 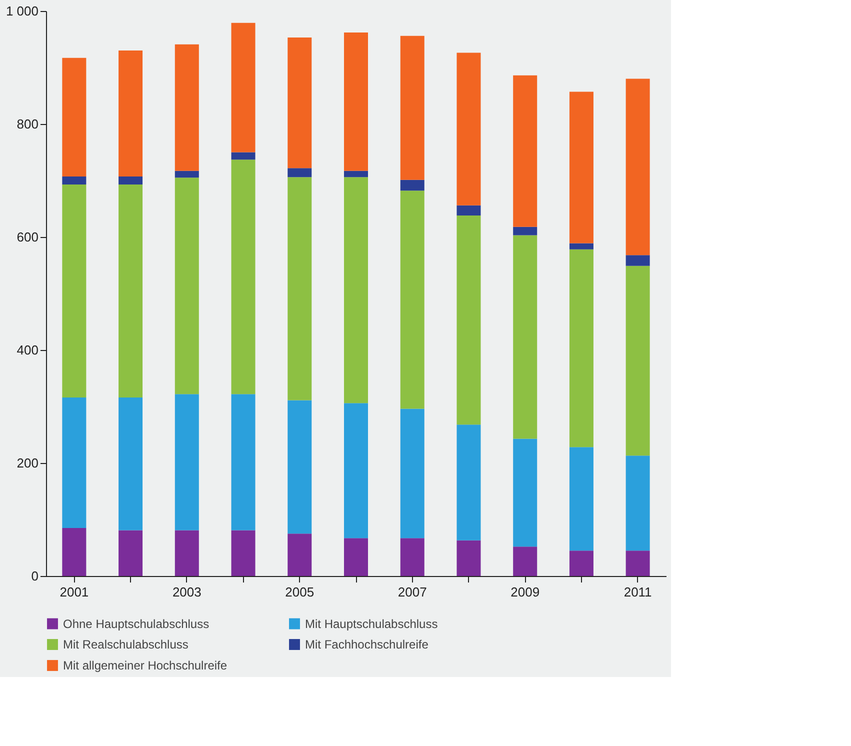 What do you see at coordinates (74, 592) in the screenshot?
I see `x-tick-label: 2001` at bounding box center [74, 592].